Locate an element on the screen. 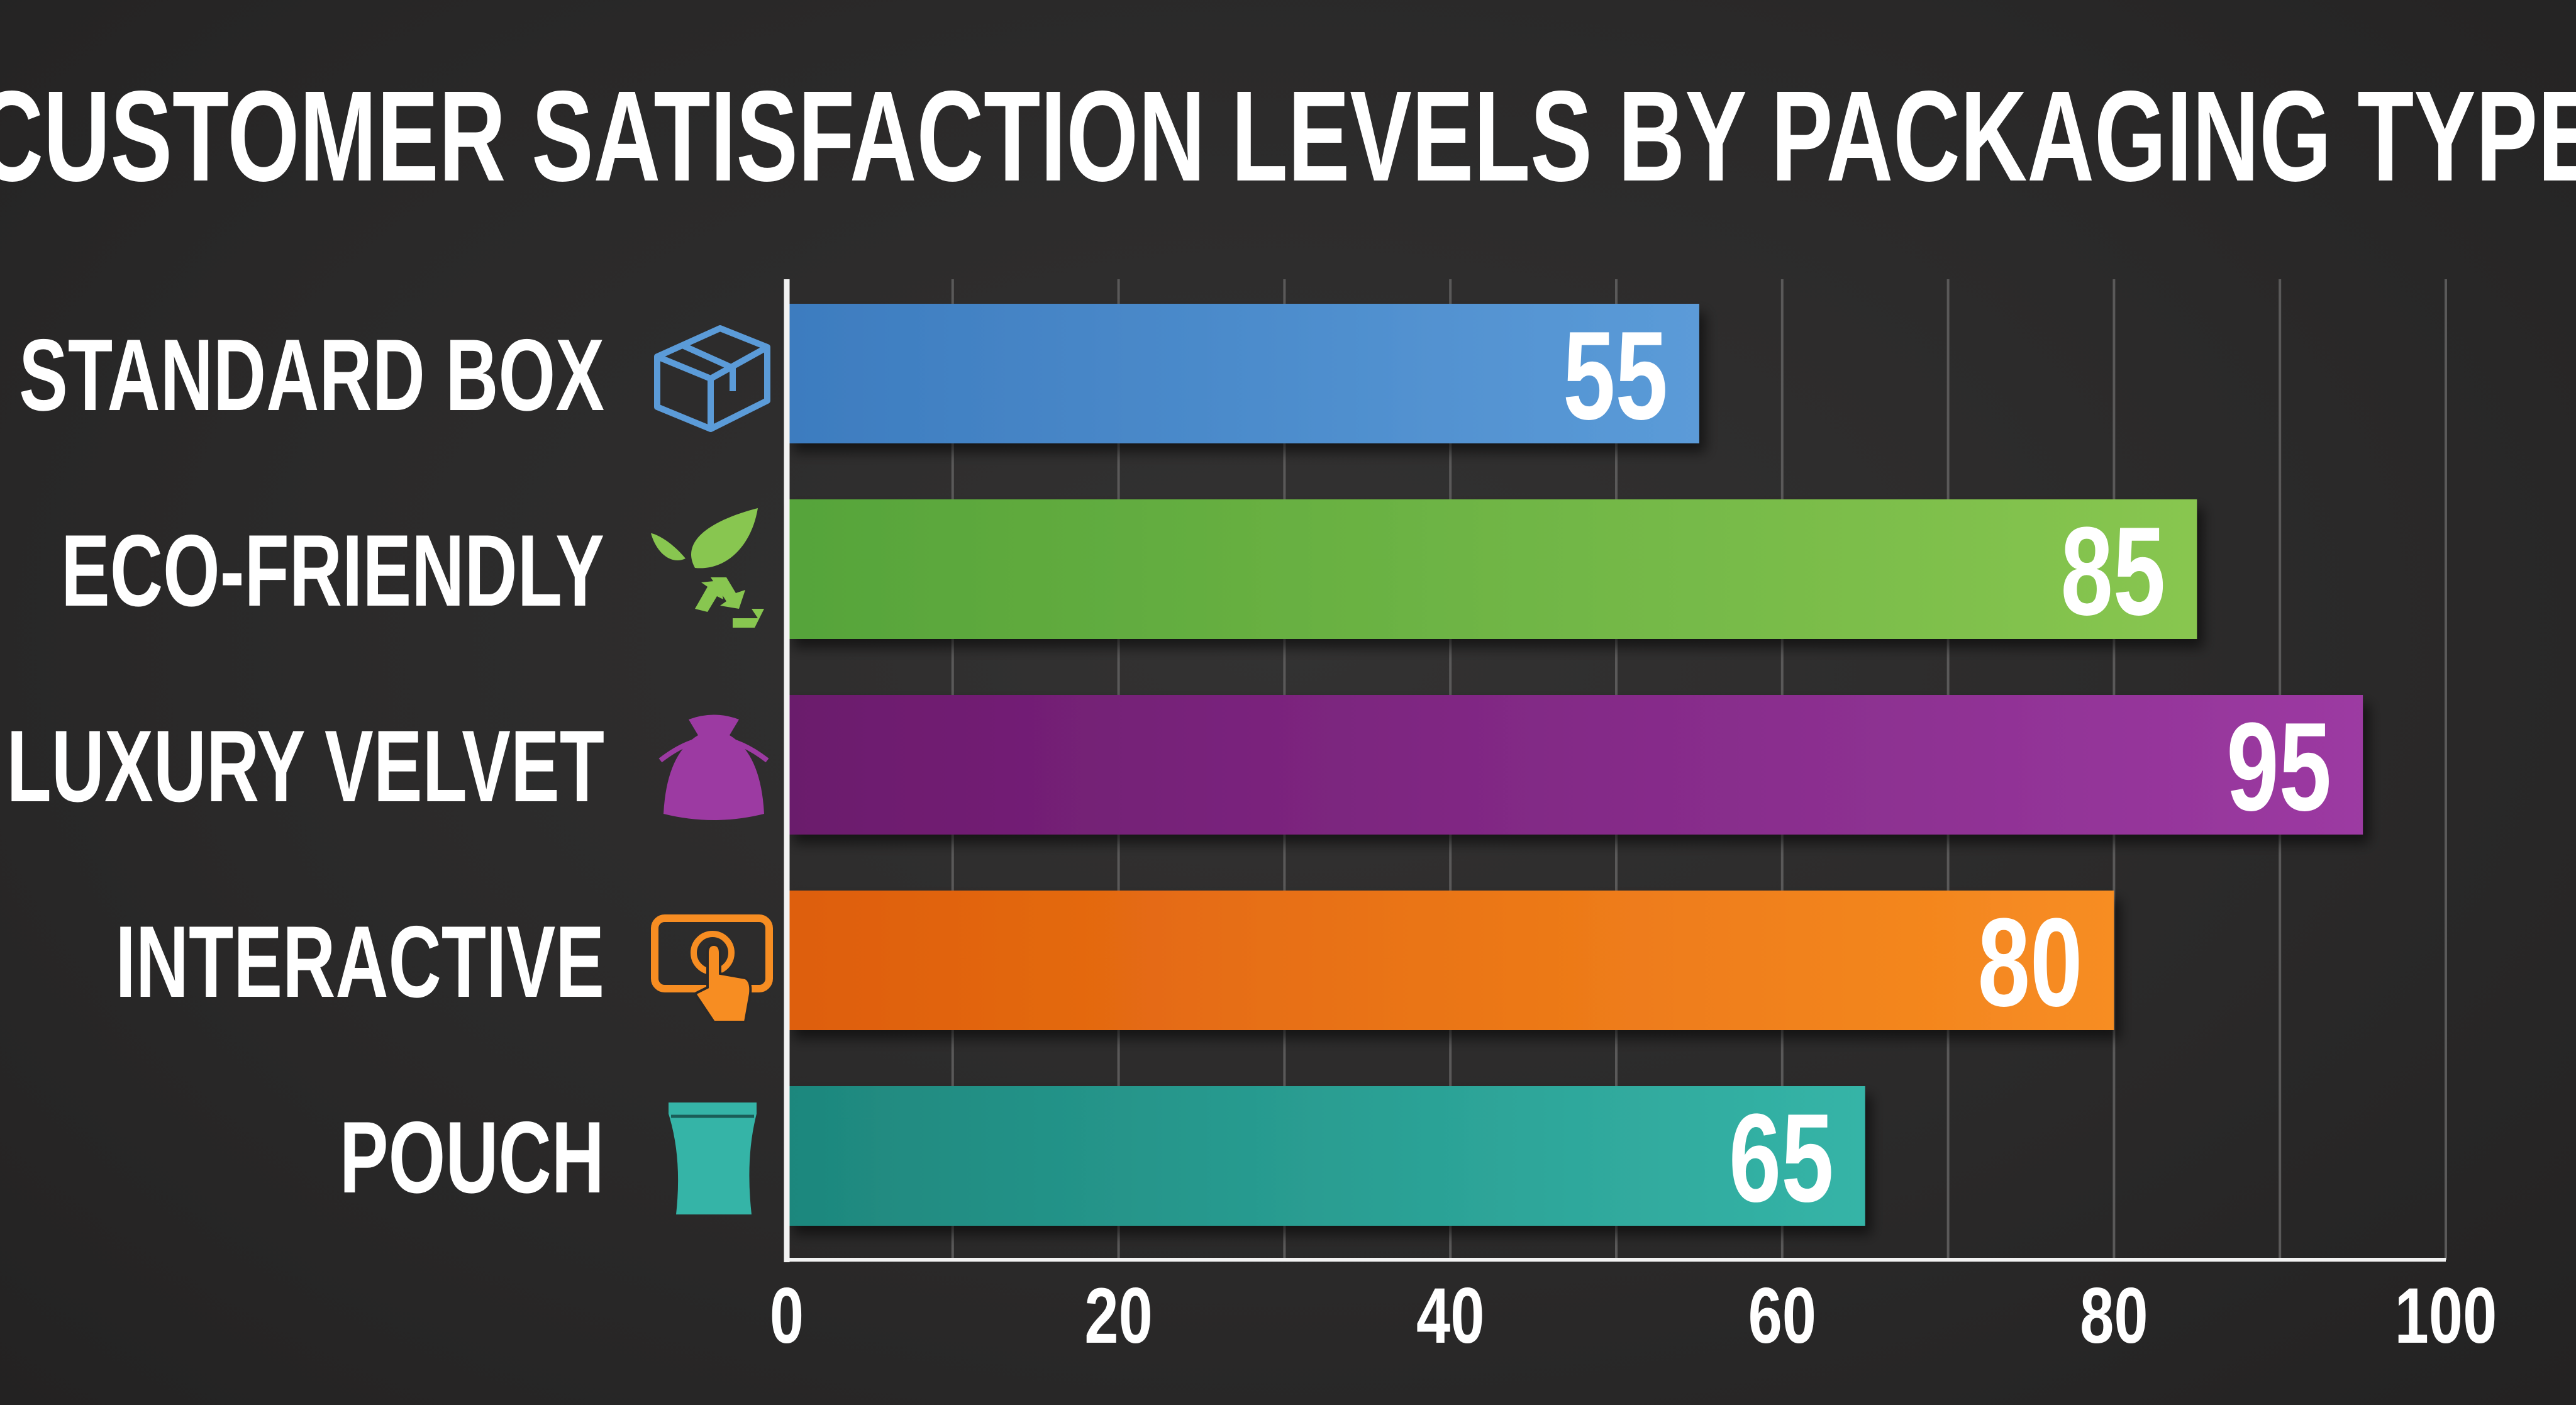 This screenshot has height=1405, width=2576. x-tick-label: 40 is located at coordinates (1450, 1315).